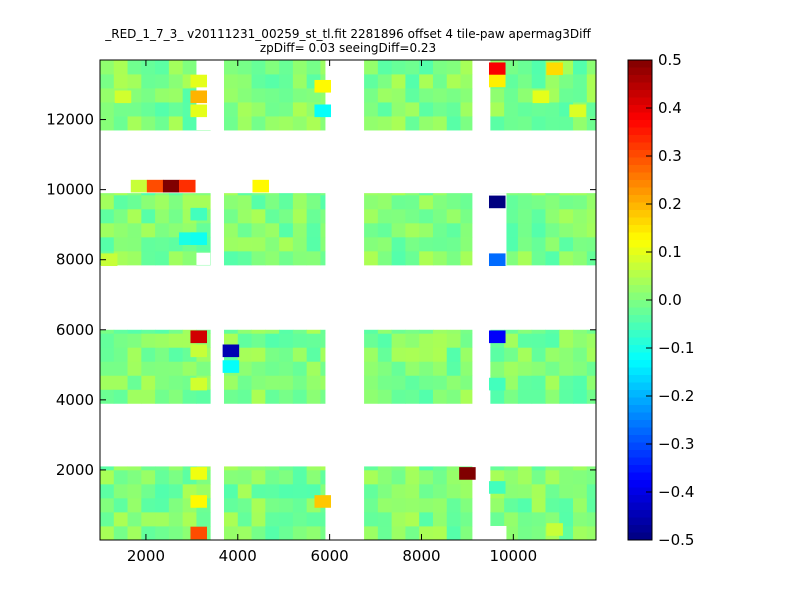  Describe the element at coordinates (676, 348) in the screenshot. I see `colorbar-tick-label: −0.1` at that location.